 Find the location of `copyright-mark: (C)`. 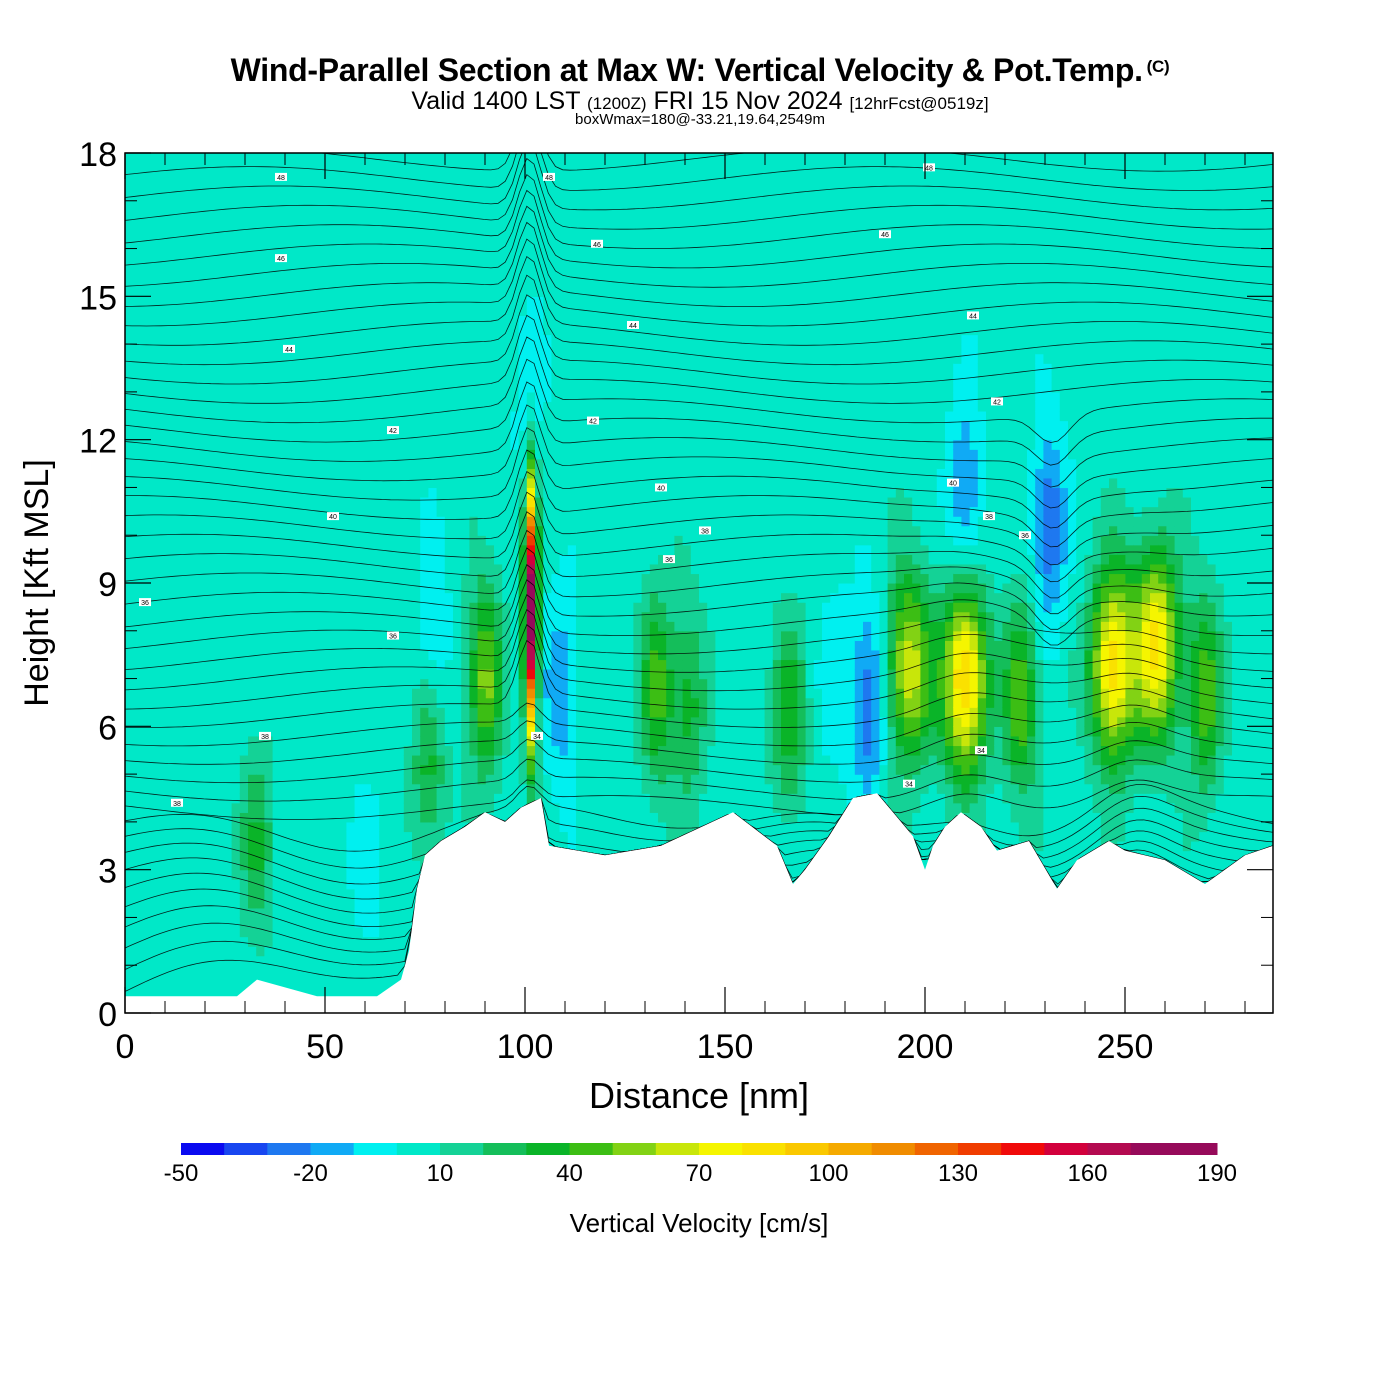

copyright-mark: (C) is located at coordinates (1158, 66).